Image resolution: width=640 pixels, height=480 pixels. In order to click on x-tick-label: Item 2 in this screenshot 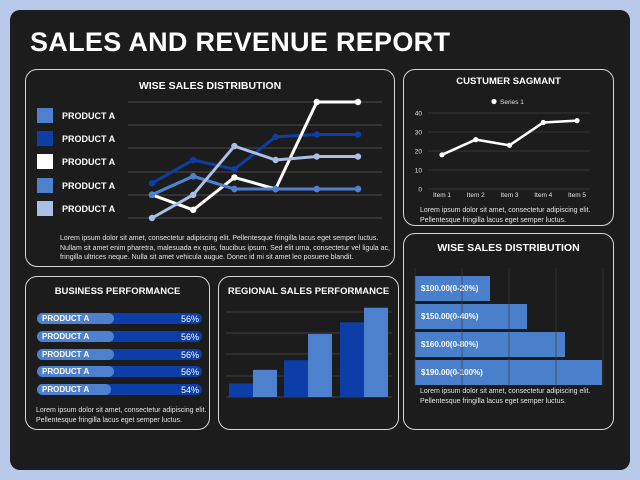, I will do `click(476, 195)`.